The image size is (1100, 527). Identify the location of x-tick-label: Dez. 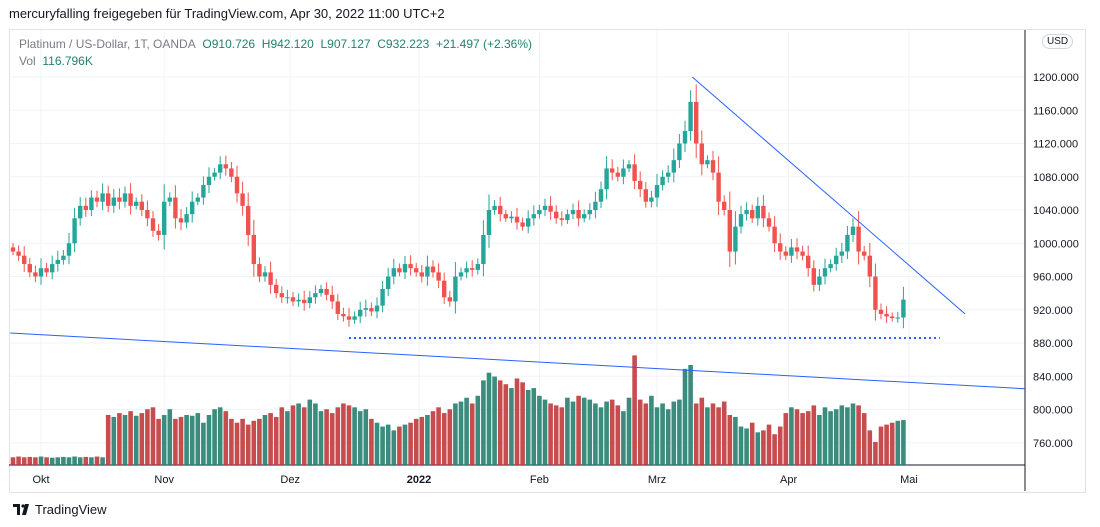
(290, 480).